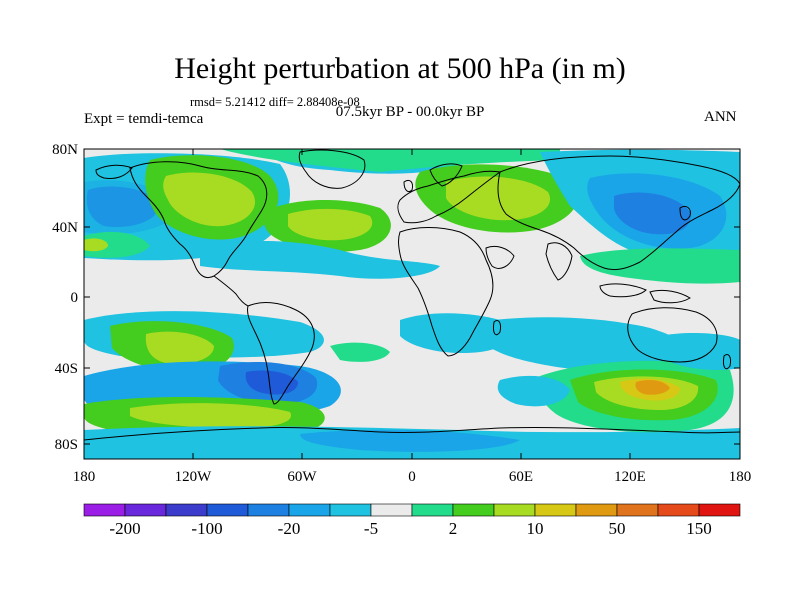 Image resolution: width=800 pixels, height=600 pixels. I want to click on season-label: ANN, so click(720, 117).